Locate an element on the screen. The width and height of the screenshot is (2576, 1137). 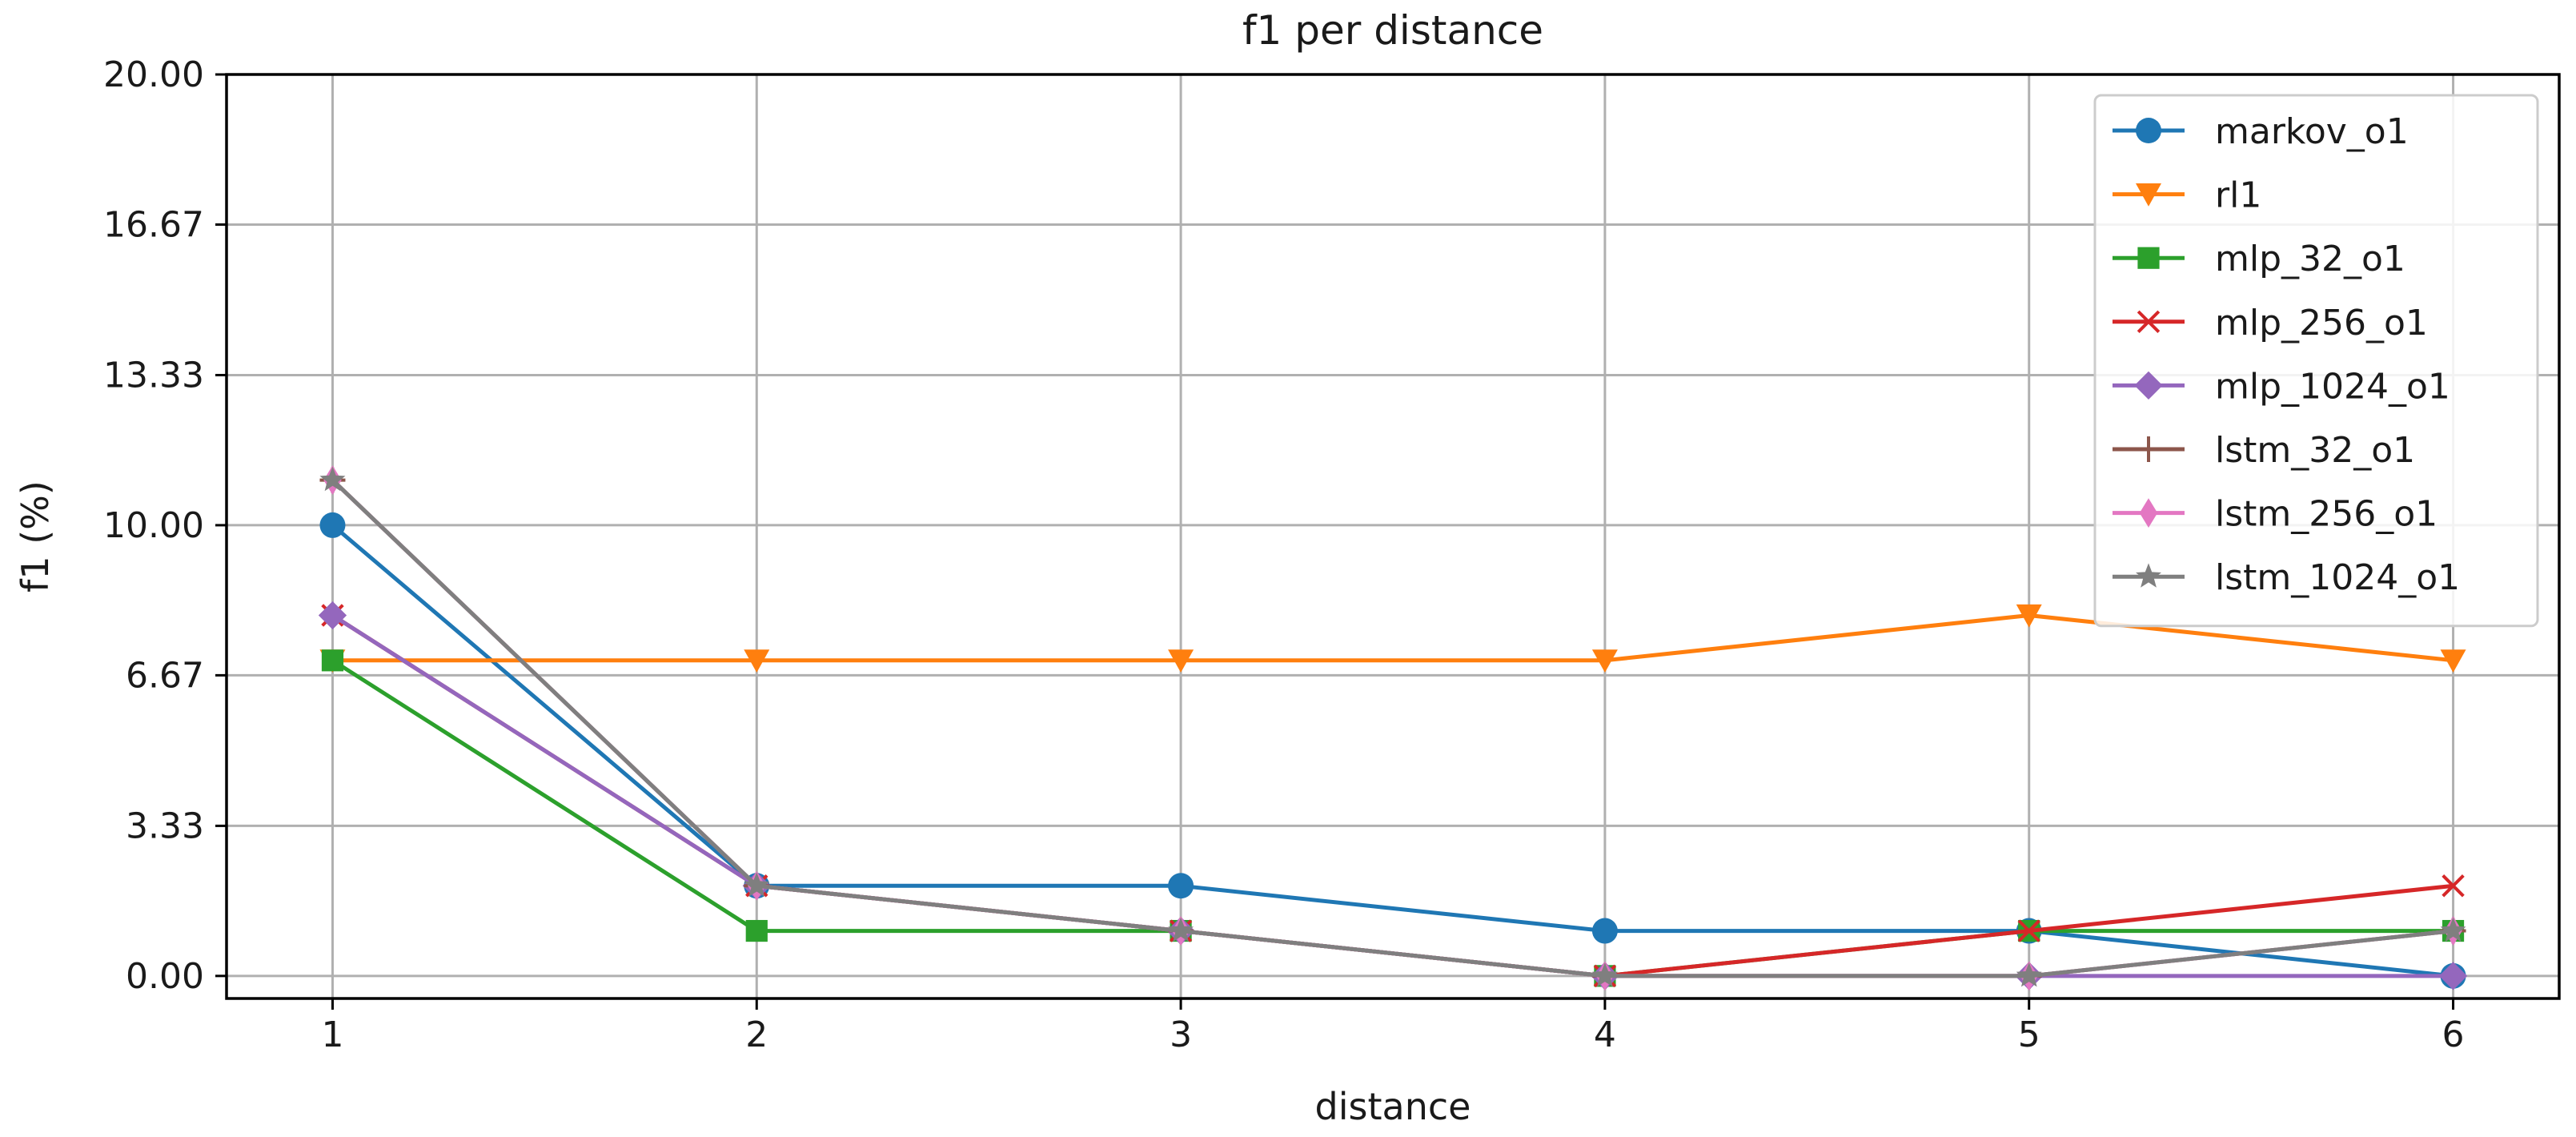
legend-label-lstm_32_o1: lstm_32_o1 is located at coordinates (2315, 450).